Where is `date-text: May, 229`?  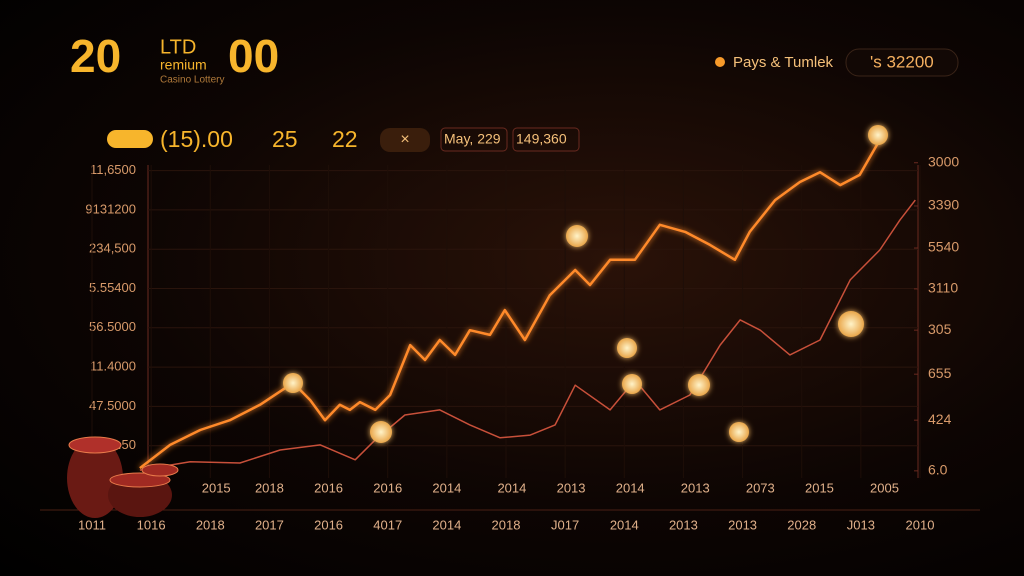 date-text: May, 229 is located at coordinates (472, 139).